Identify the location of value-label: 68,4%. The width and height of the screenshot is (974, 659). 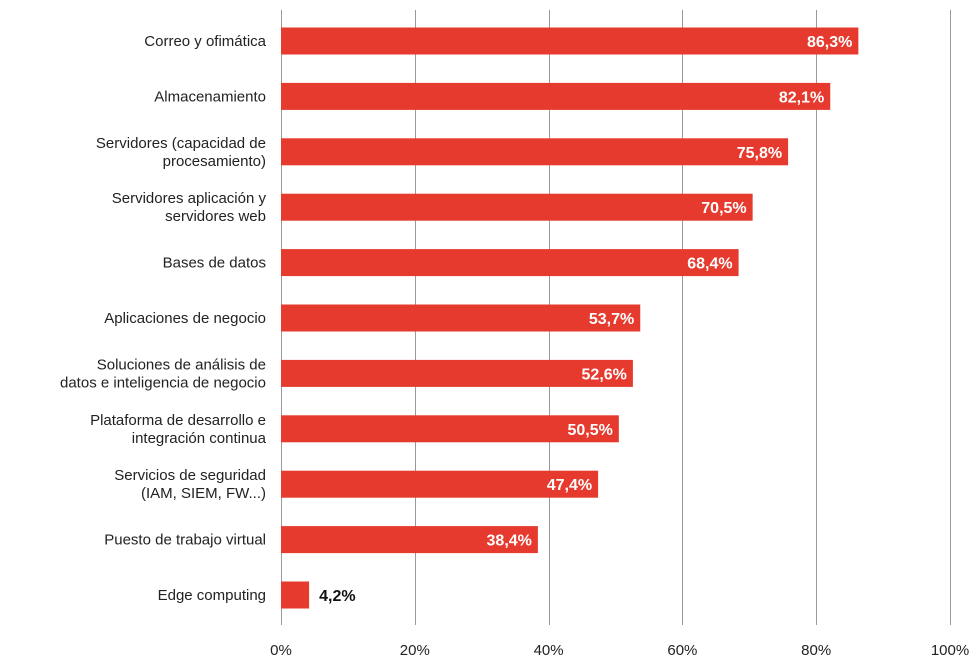
(709, 264).